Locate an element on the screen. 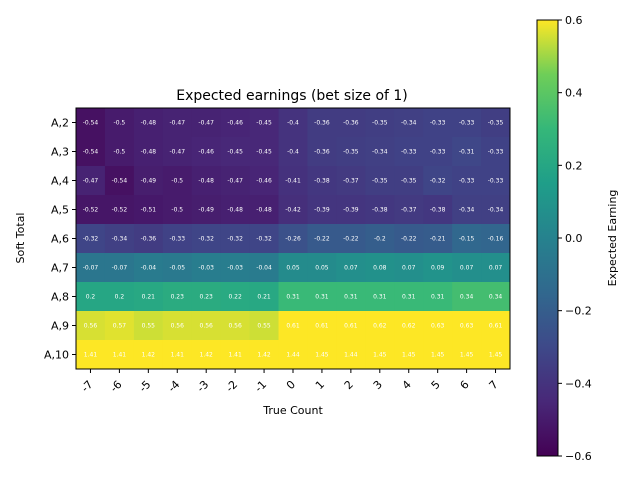 The height and width of the screenshot is (480, 640). y-tick-label: A,10 is located at coordinates (56, 355).